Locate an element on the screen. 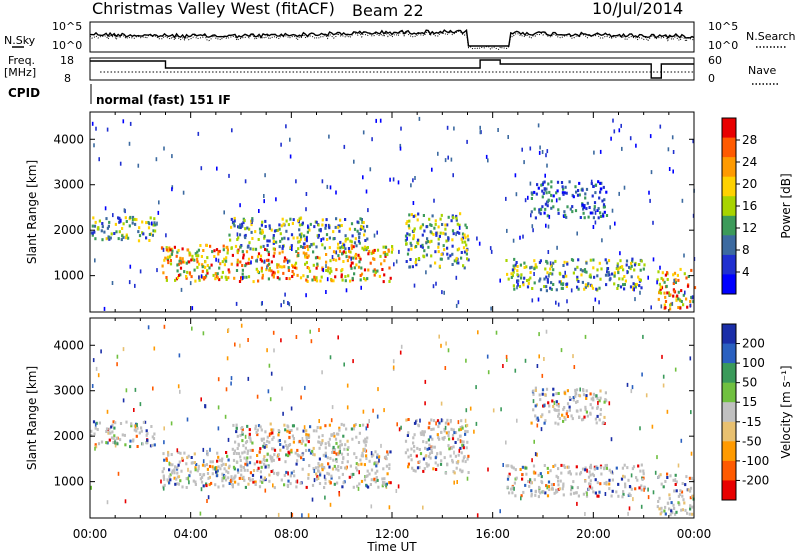  velocity-colorbar-label: -100 is located at coordinates (755, 461).